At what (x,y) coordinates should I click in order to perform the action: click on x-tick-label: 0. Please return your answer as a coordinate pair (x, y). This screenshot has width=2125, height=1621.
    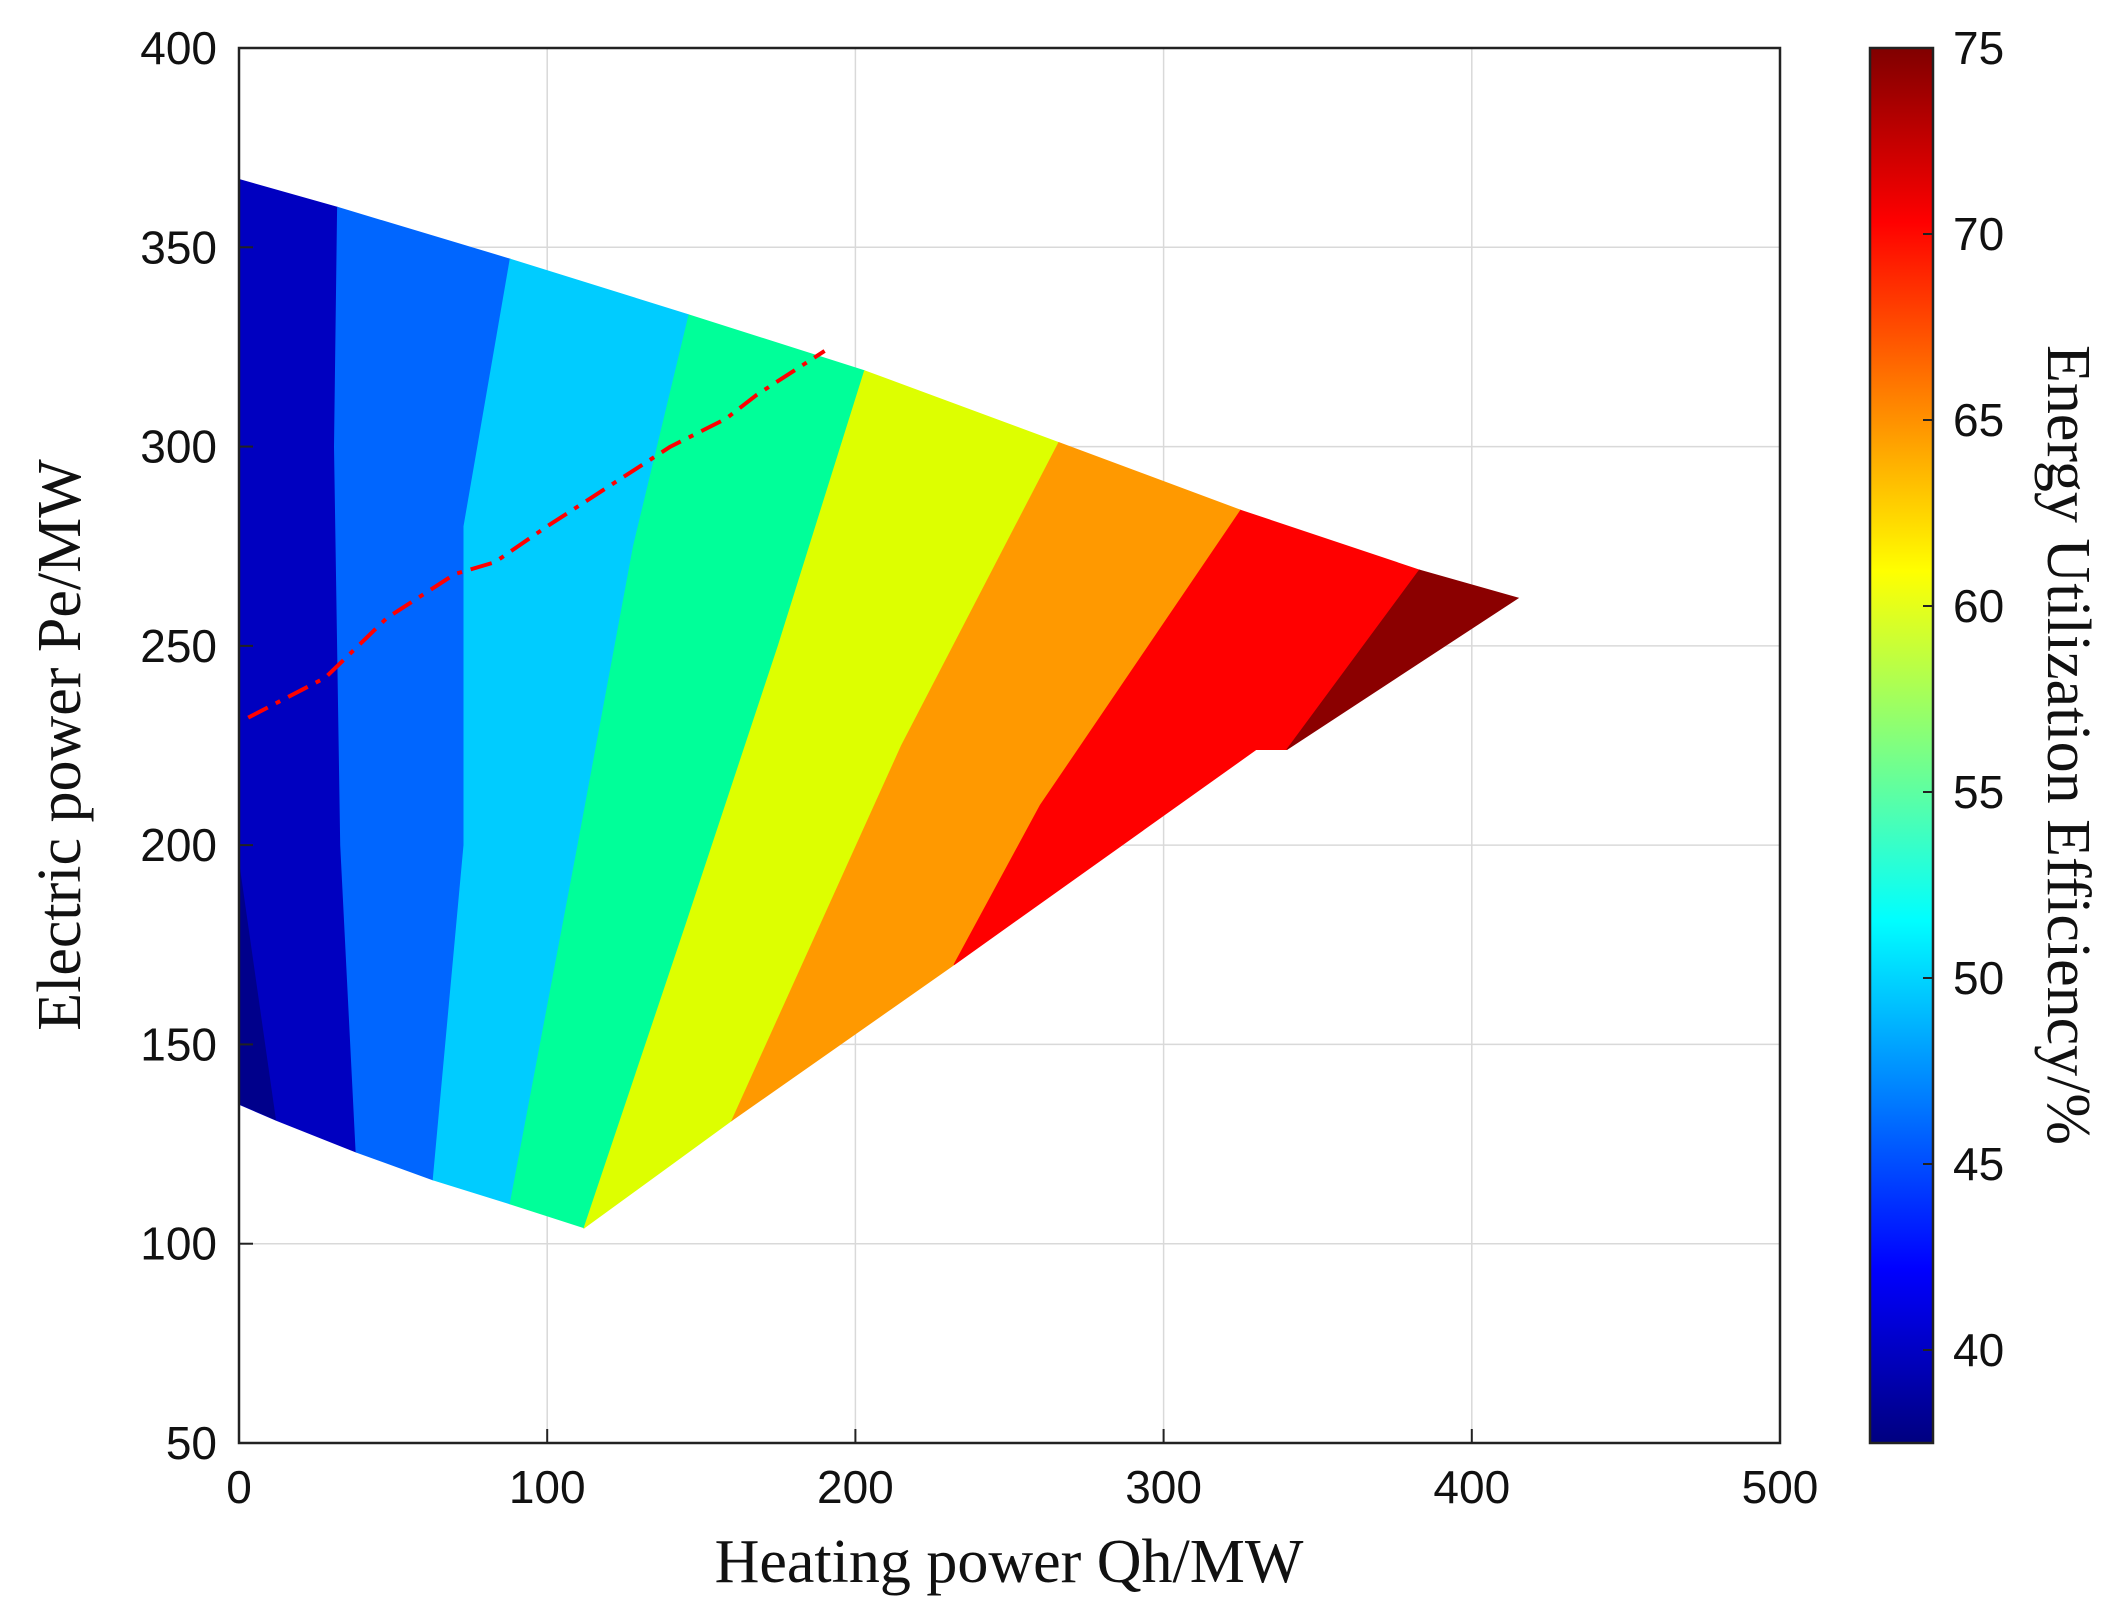
    Looking at the image, I should click on (239, 1487).